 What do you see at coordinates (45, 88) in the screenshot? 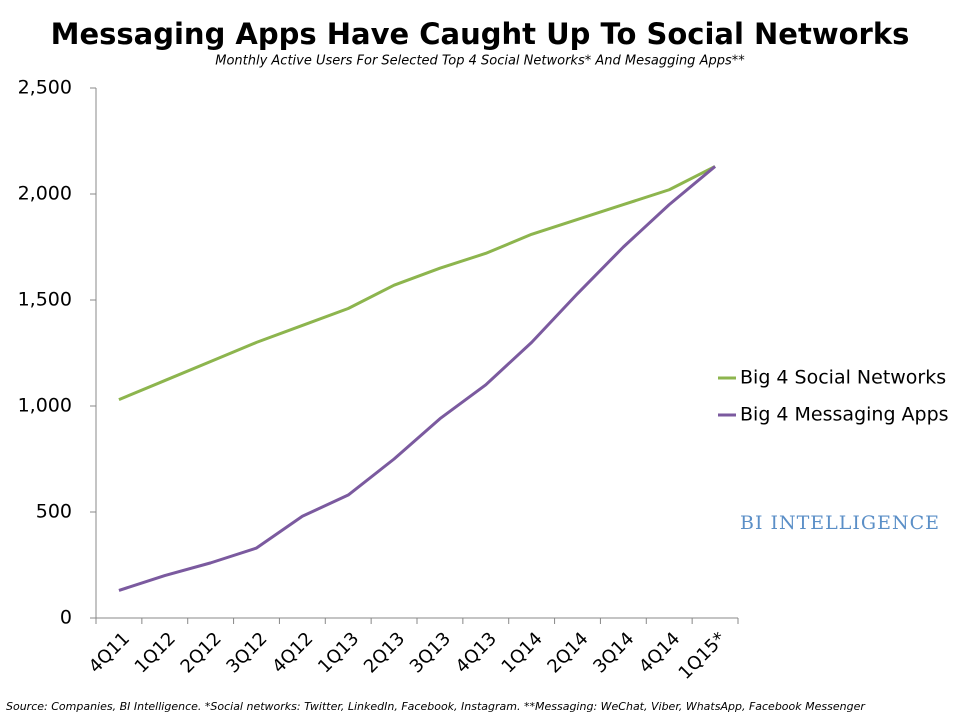
I see `y-tick-label: 2,500` at bounding box center [45, 88].